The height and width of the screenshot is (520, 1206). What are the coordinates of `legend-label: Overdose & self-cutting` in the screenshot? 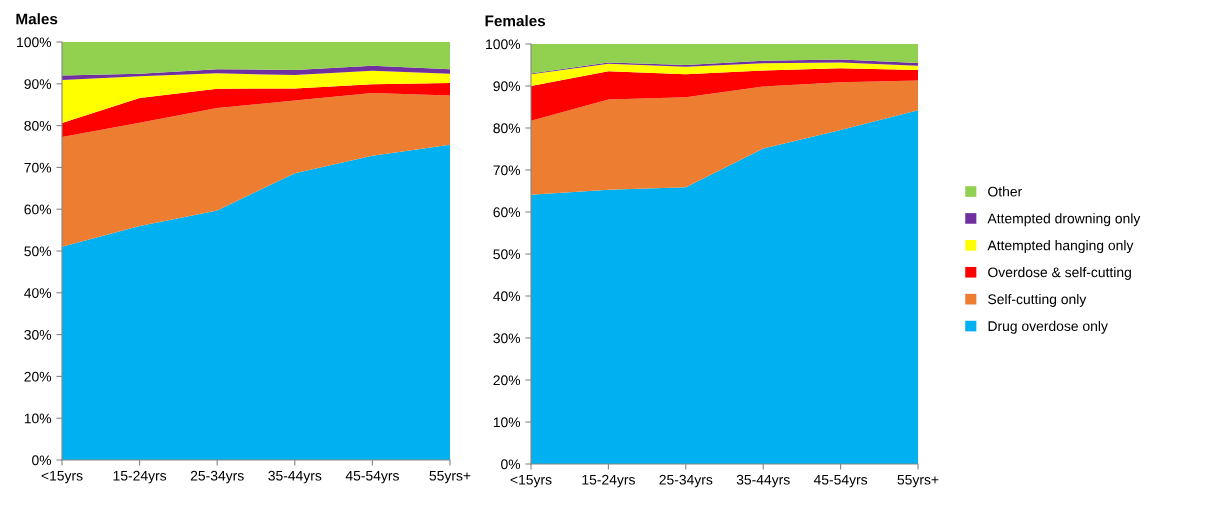 It's located at (1059, 273).